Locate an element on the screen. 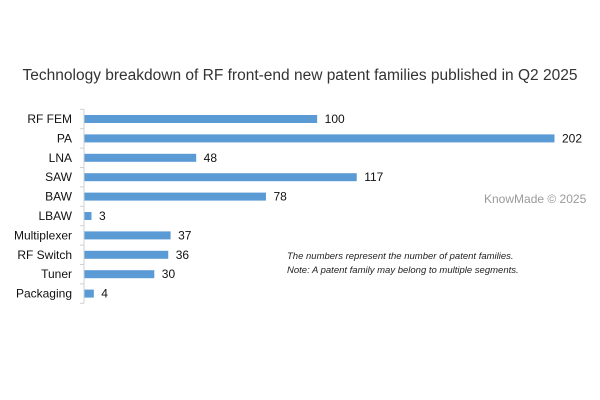 The height and width of the screenshot is (400, 600). bar-baw is located at coordinates (175, 196).